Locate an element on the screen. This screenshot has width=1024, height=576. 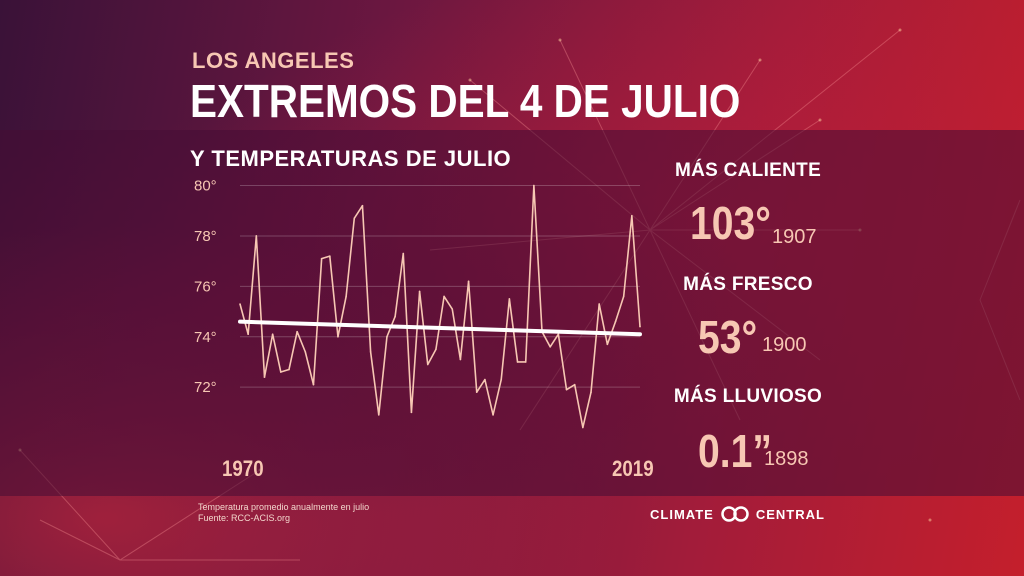
wettest-value: 0.1” is located at coordinates (735, 451).